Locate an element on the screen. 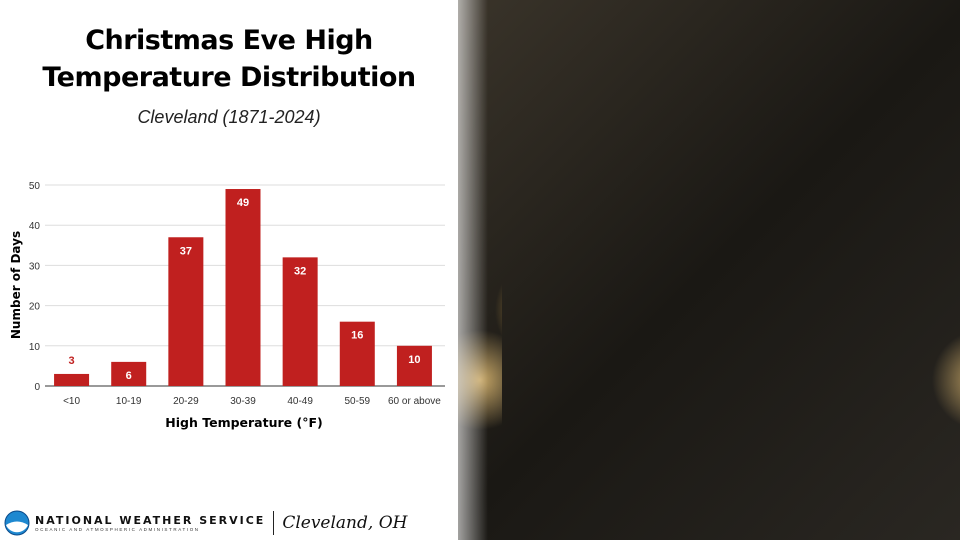 Image resolution: width=960 pixels, height=540 pixels. y-tick-label: 30 is located at coordinates (35, 266).